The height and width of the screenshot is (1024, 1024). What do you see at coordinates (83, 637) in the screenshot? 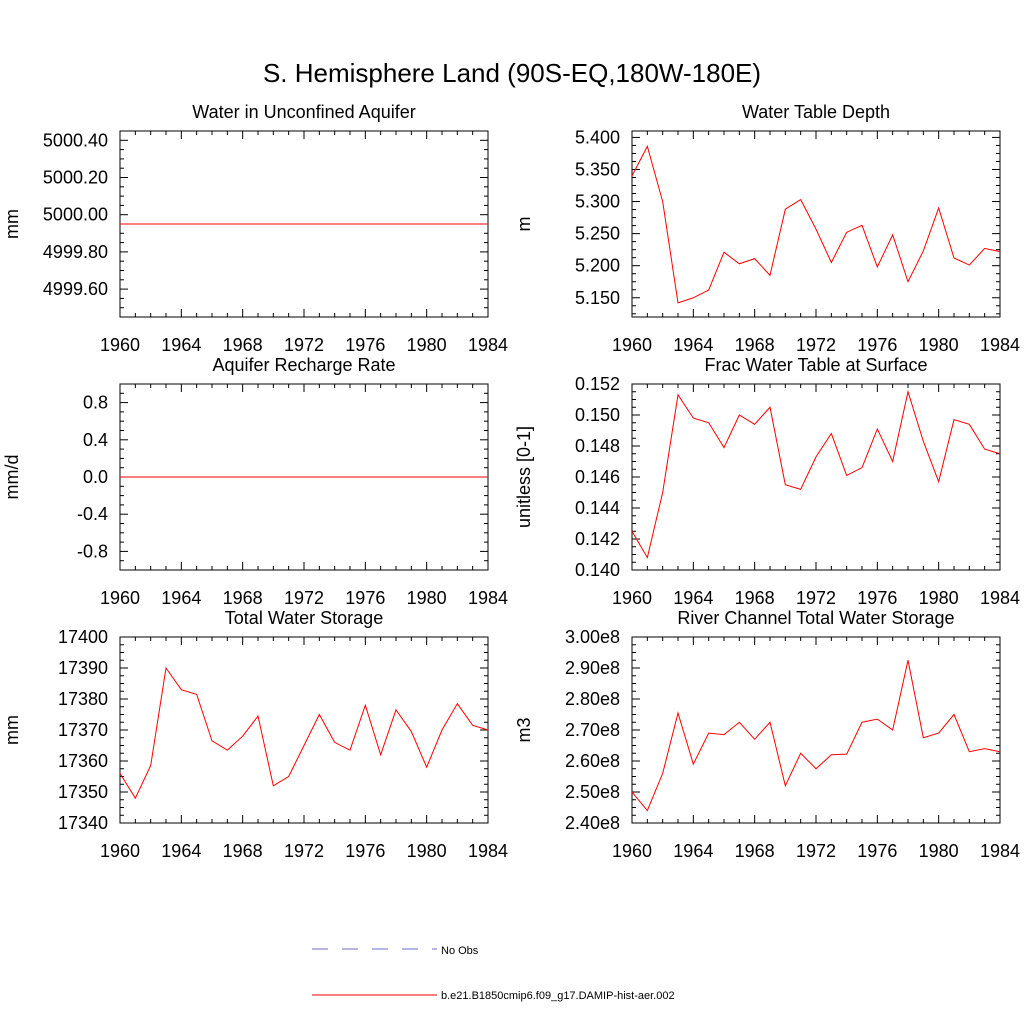
I see `y-tick-label: 17400` at bounding box center [83, 637].